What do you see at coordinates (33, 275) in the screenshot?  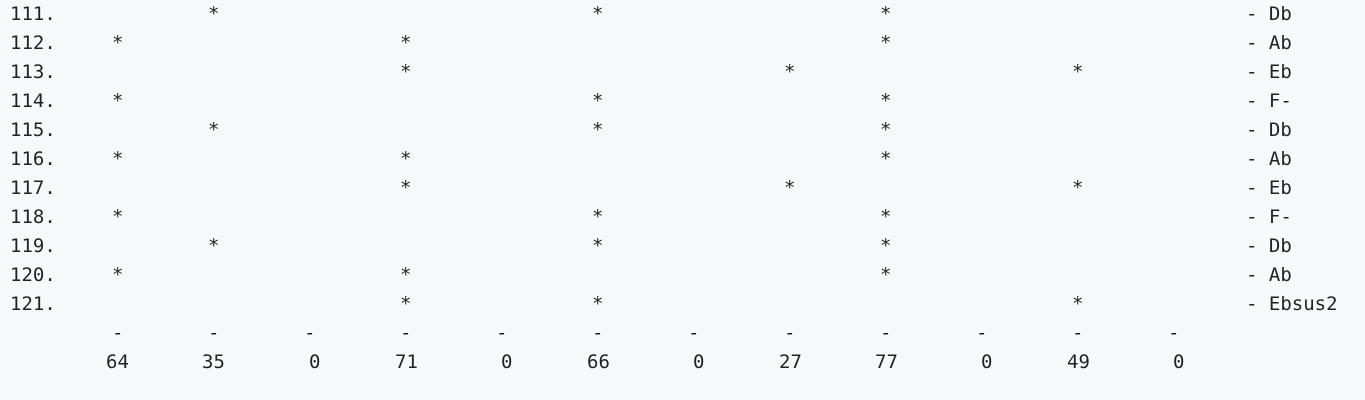 I see `row-number: 120.` at bounding box center [33, 275].